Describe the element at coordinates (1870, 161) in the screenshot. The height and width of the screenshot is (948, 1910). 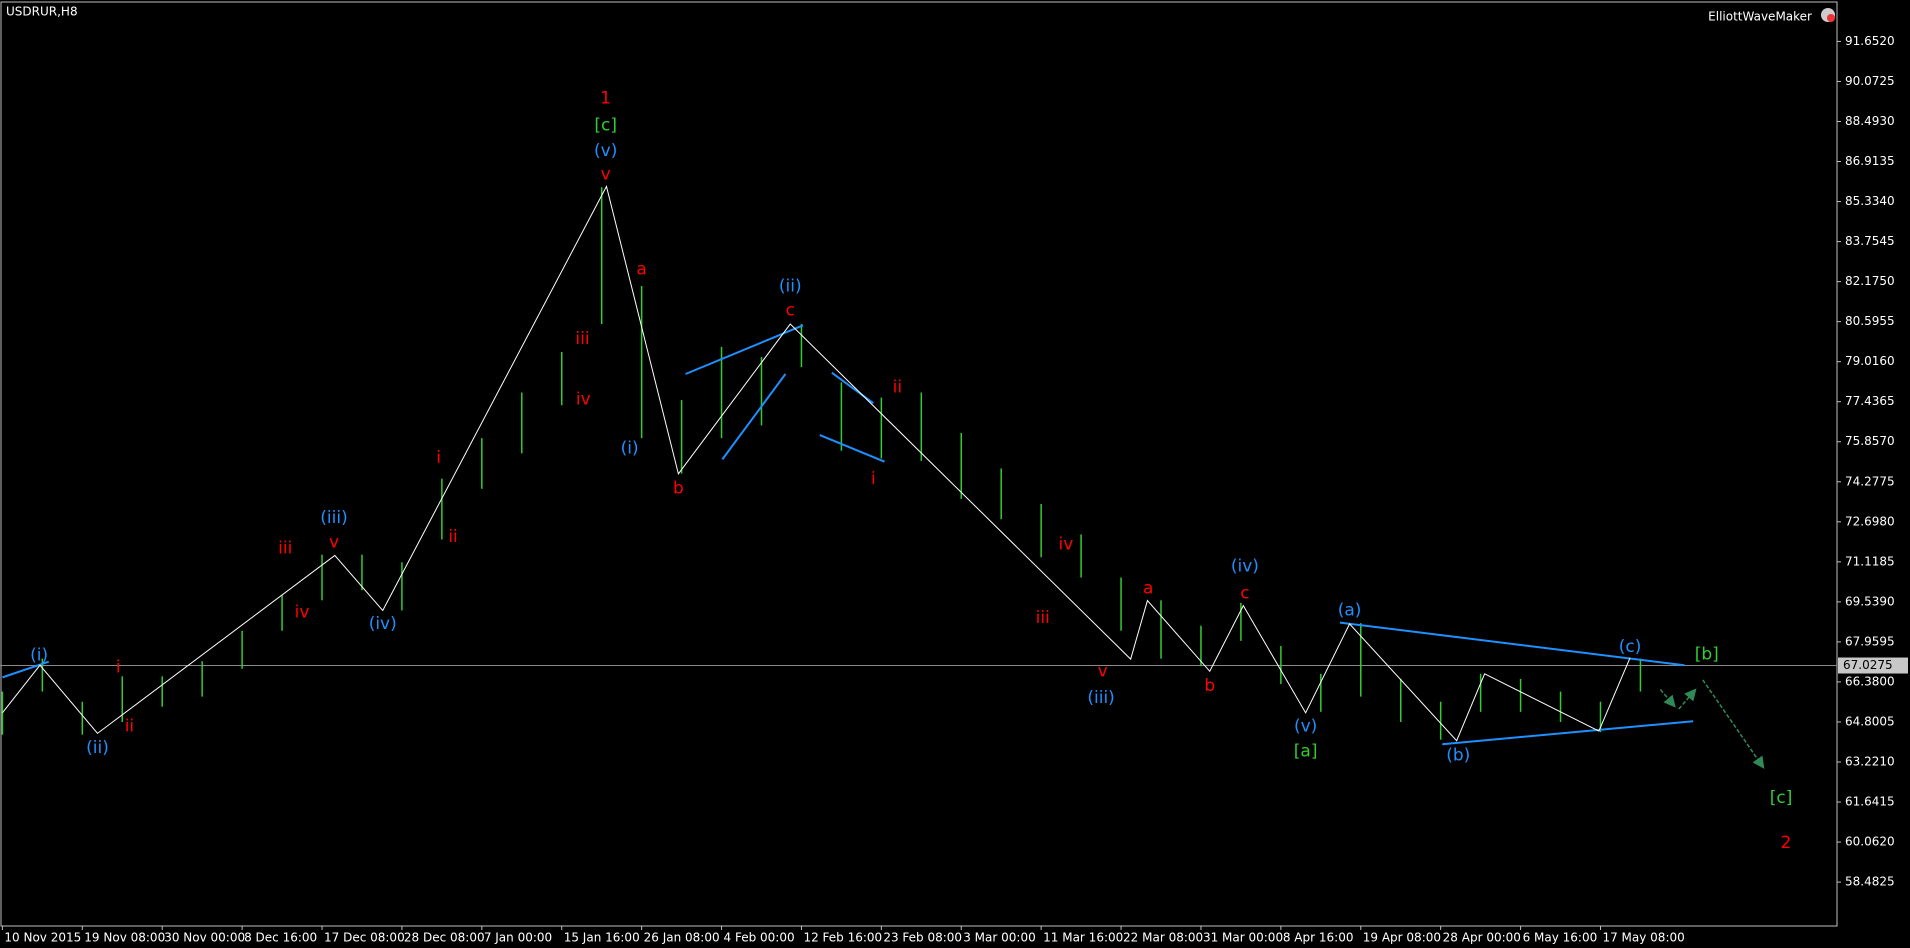
I see `y-tick-label: 86.9135` at that location.